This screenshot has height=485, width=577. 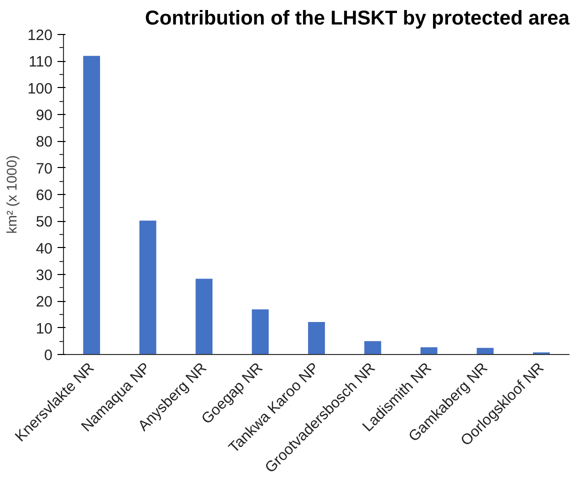 I want to click on y-axis-title: km² (x 1000), so click(x=11, y=194).